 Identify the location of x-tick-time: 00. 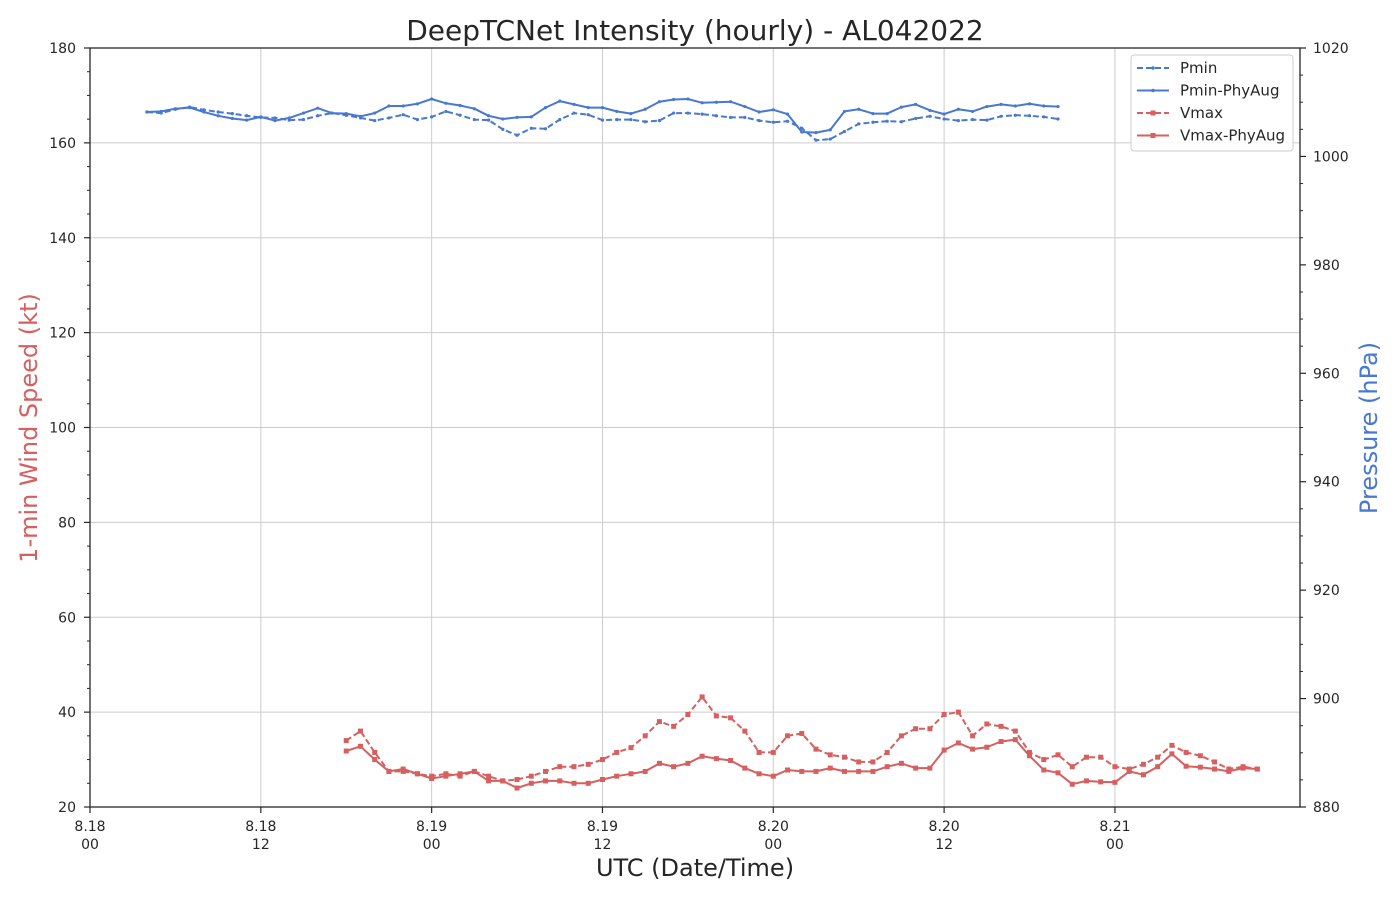
(773, 845).